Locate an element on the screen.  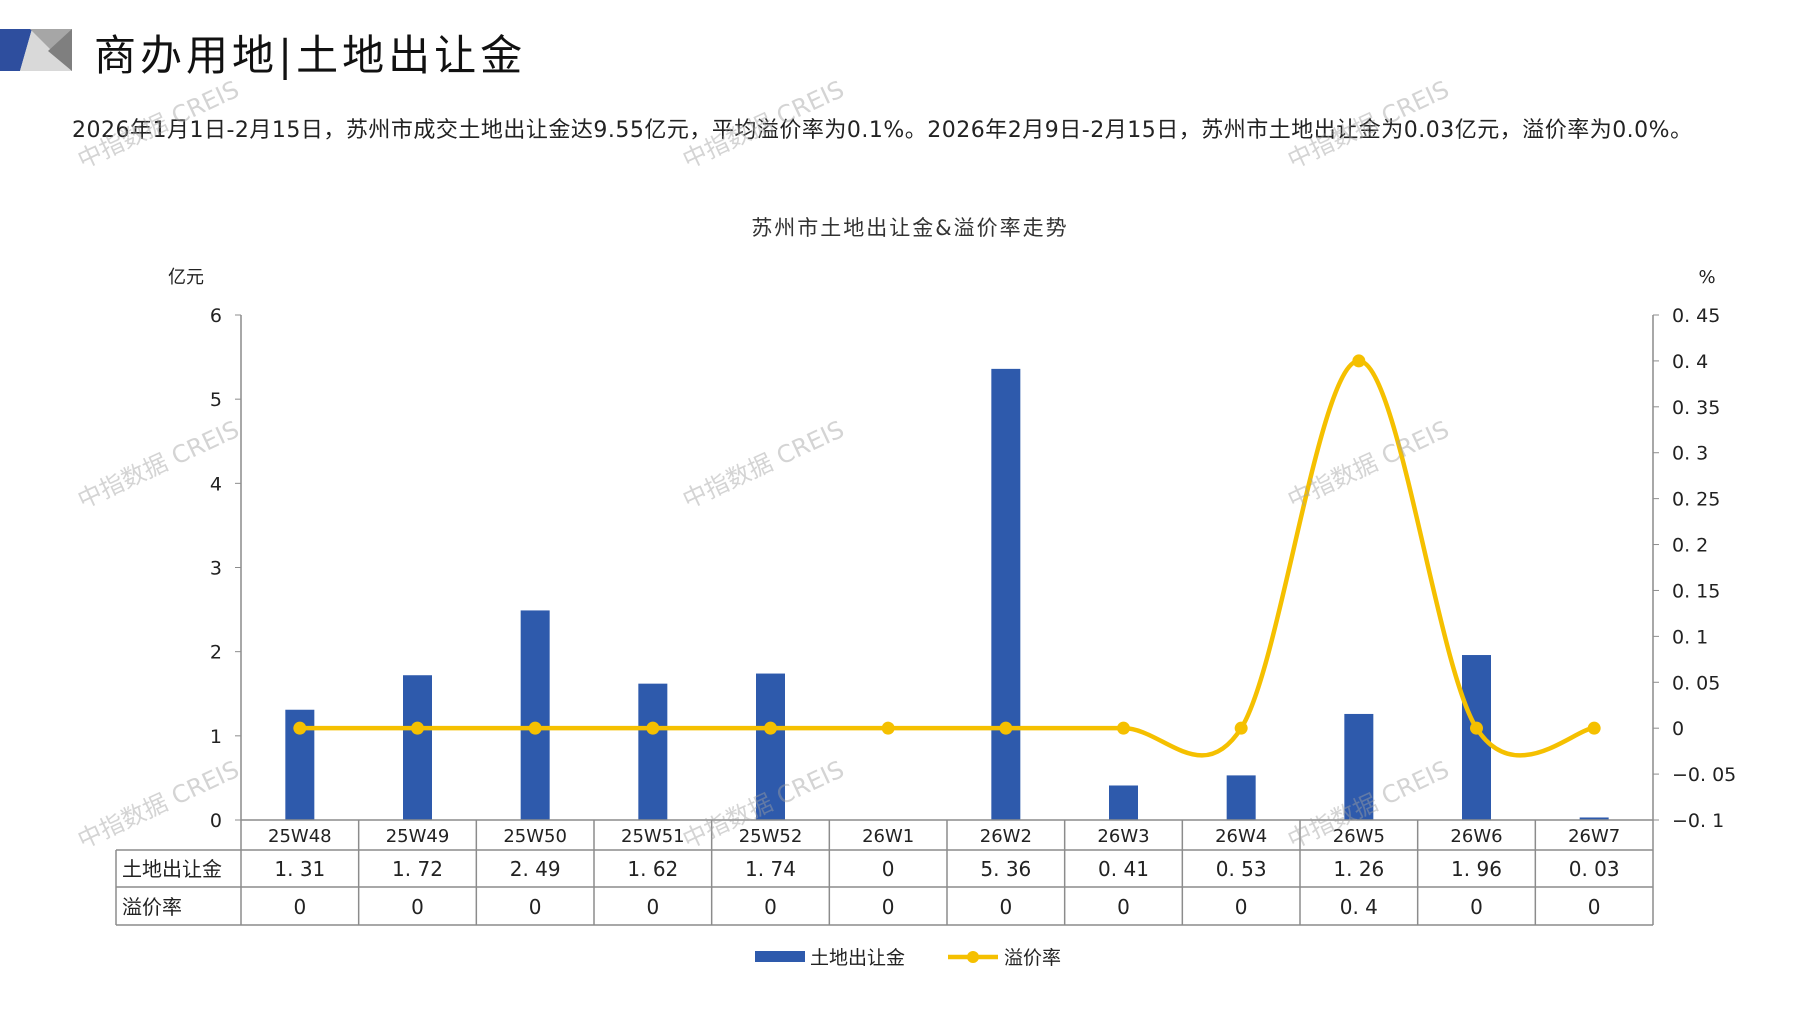
right-tick-label: −0. 05 is located at coordinates (1704, 775).